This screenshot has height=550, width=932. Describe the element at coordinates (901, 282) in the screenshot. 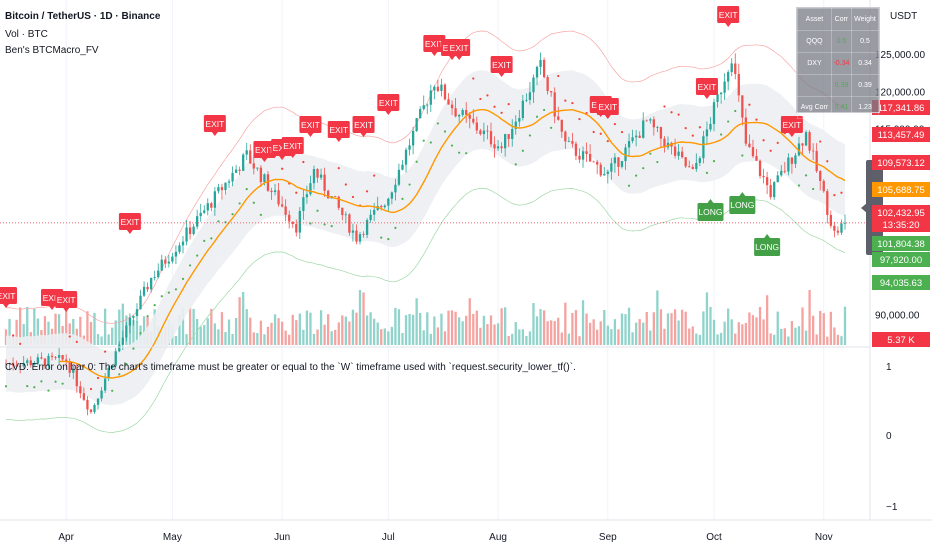

I see `price-tag: 94,035.63` at that location.